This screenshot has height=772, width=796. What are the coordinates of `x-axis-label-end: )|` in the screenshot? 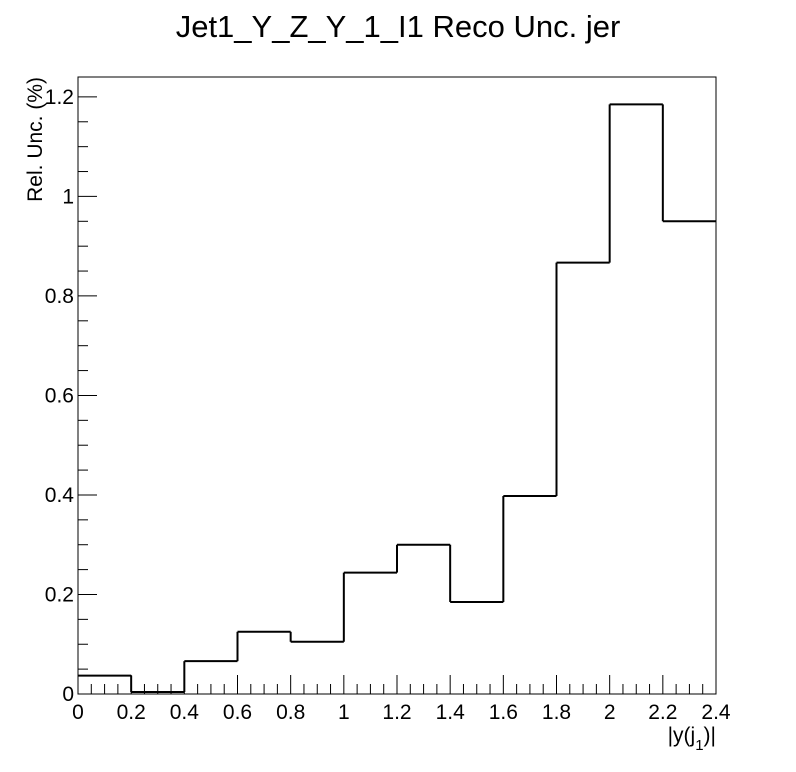 It's located at (710, 735).